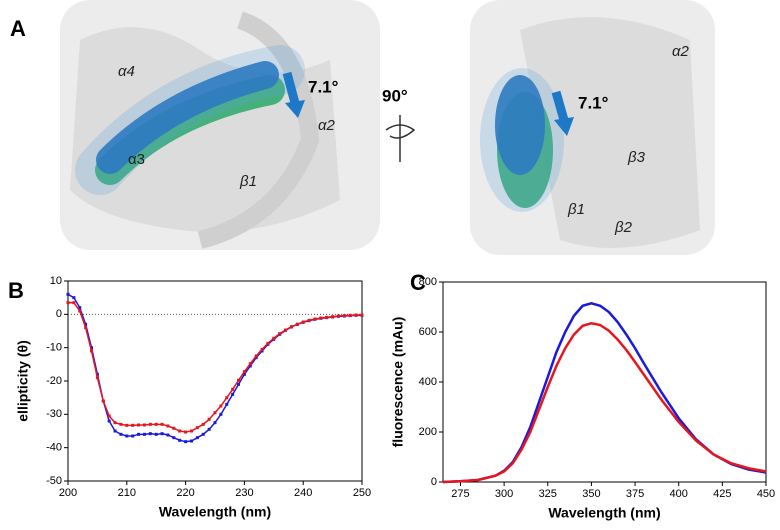 This screenshot has height=530, width=780. Describe the element at coordinates (400, 138) in the screenshot. I see `rotation-icon` at that location.